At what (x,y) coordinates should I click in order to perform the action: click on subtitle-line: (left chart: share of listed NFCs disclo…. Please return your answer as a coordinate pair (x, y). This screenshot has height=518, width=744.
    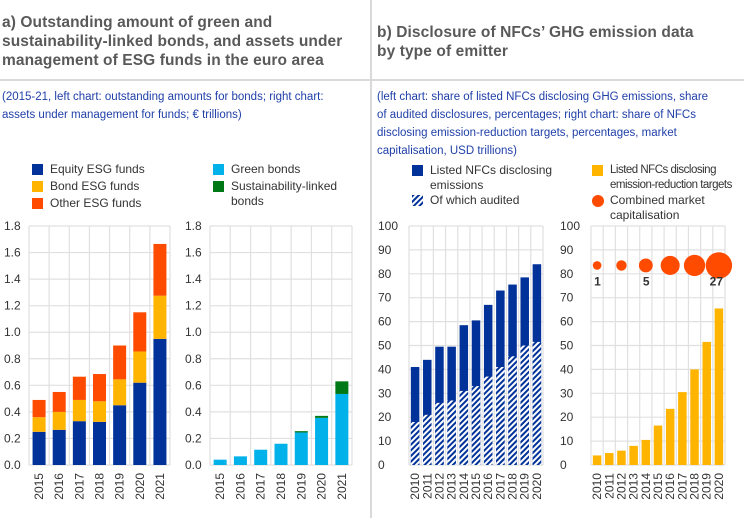
    Looking at the image, I should click on (543, 97).